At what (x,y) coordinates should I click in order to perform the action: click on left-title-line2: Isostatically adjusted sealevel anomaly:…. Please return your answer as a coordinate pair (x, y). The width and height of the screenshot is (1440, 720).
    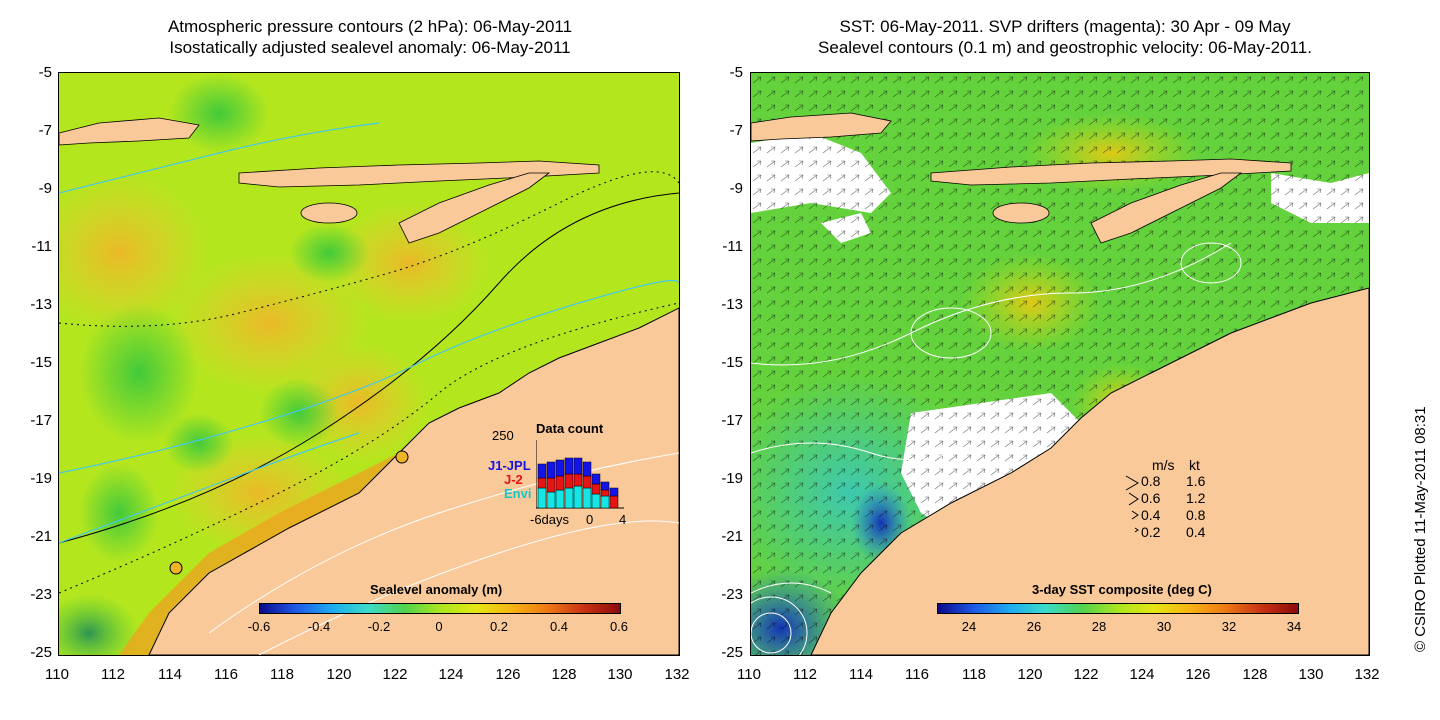
    Looking at the image, I should click on (370, 47).